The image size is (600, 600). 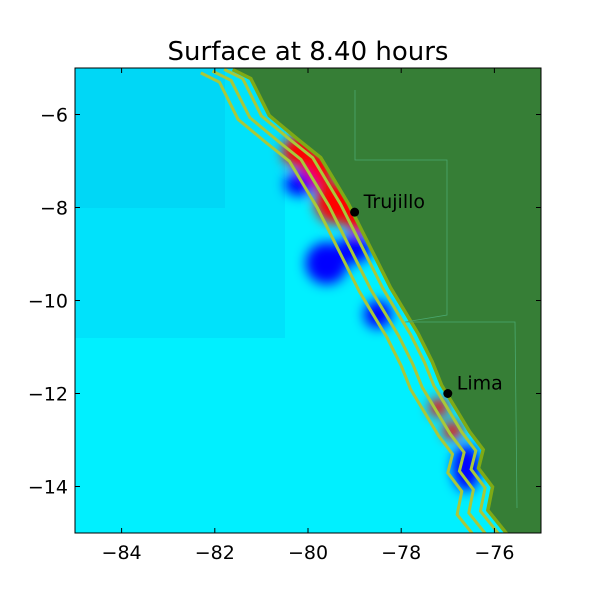 What do you see at coordinates (426, 294) in the screenshot?
I see `location-markers: Trujillo Lima` at bounding box center [426, 294].